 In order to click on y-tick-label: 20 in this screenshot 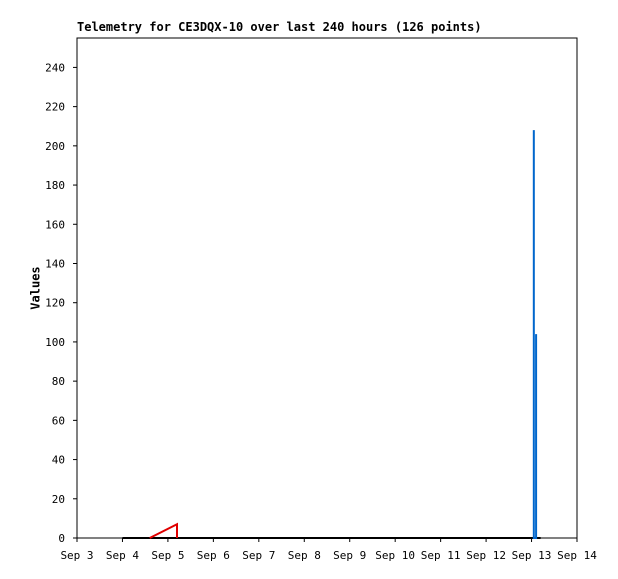, I will do `click(58, 499)`.